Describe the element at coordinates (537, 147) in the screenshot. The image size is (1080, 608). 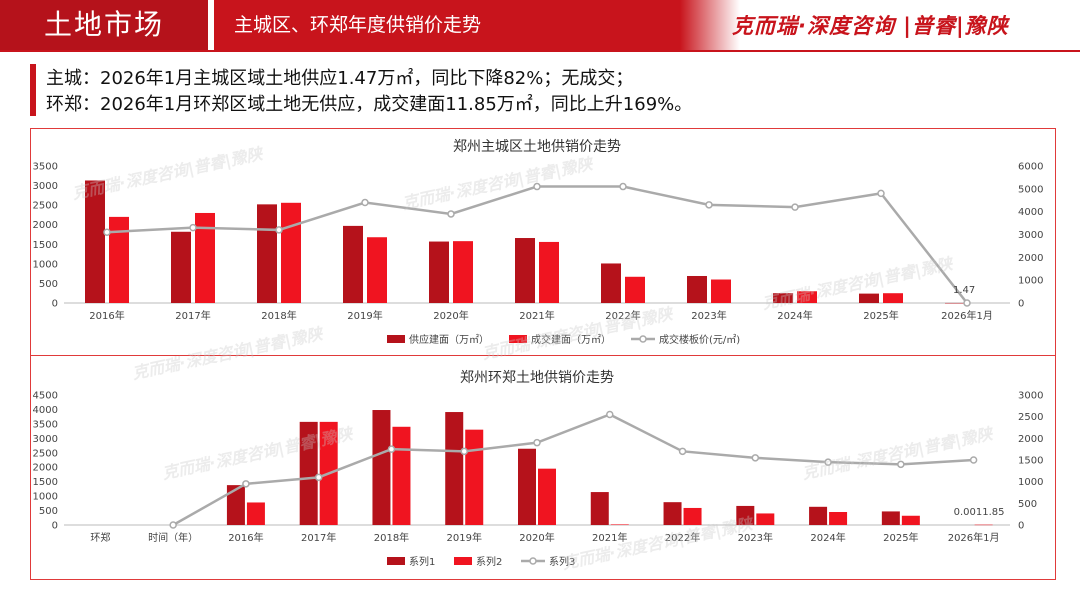
I see `chart-title: 郑州主城区土地供销价走势` at that location.